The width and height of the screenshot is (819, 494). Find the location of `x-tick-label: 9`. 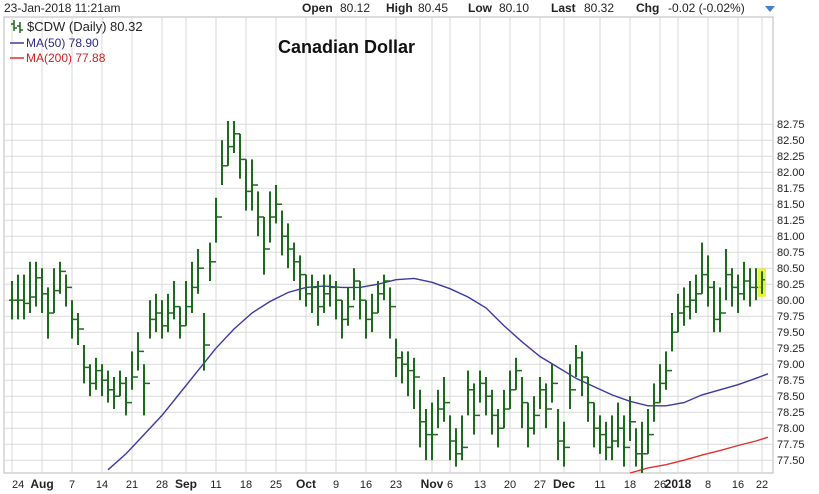

x-tick-label: 9 is located at coordinates (336, 485).